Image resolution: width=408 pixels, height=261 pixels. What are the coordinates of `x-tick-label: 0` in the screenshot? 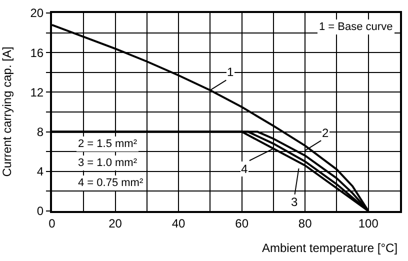 It's located at (52, 223).